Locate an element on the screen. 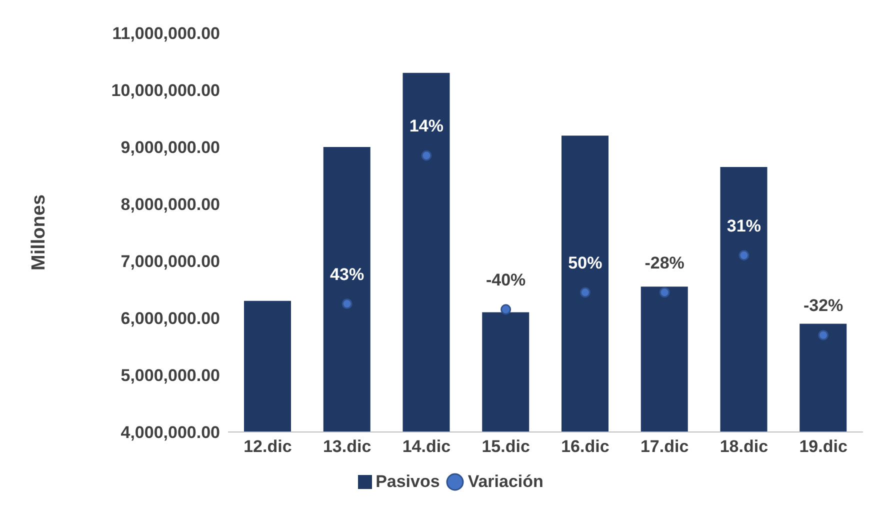 This screenshot has height=510, width=881. y-tick-label: 11,000,000.00 is located at coordinates (166, 34).